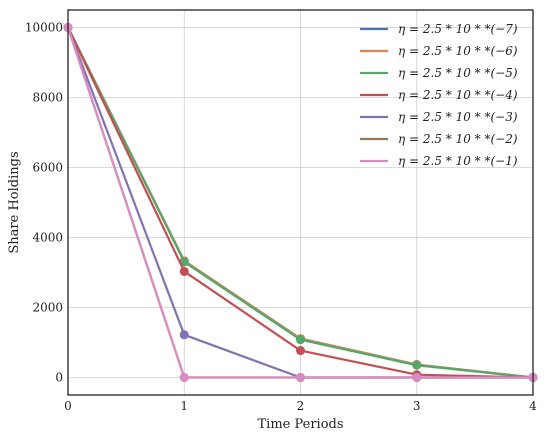  I want to click on legend-label-6: η = 2.5 * 10 * *(−1), so click(458, 161).